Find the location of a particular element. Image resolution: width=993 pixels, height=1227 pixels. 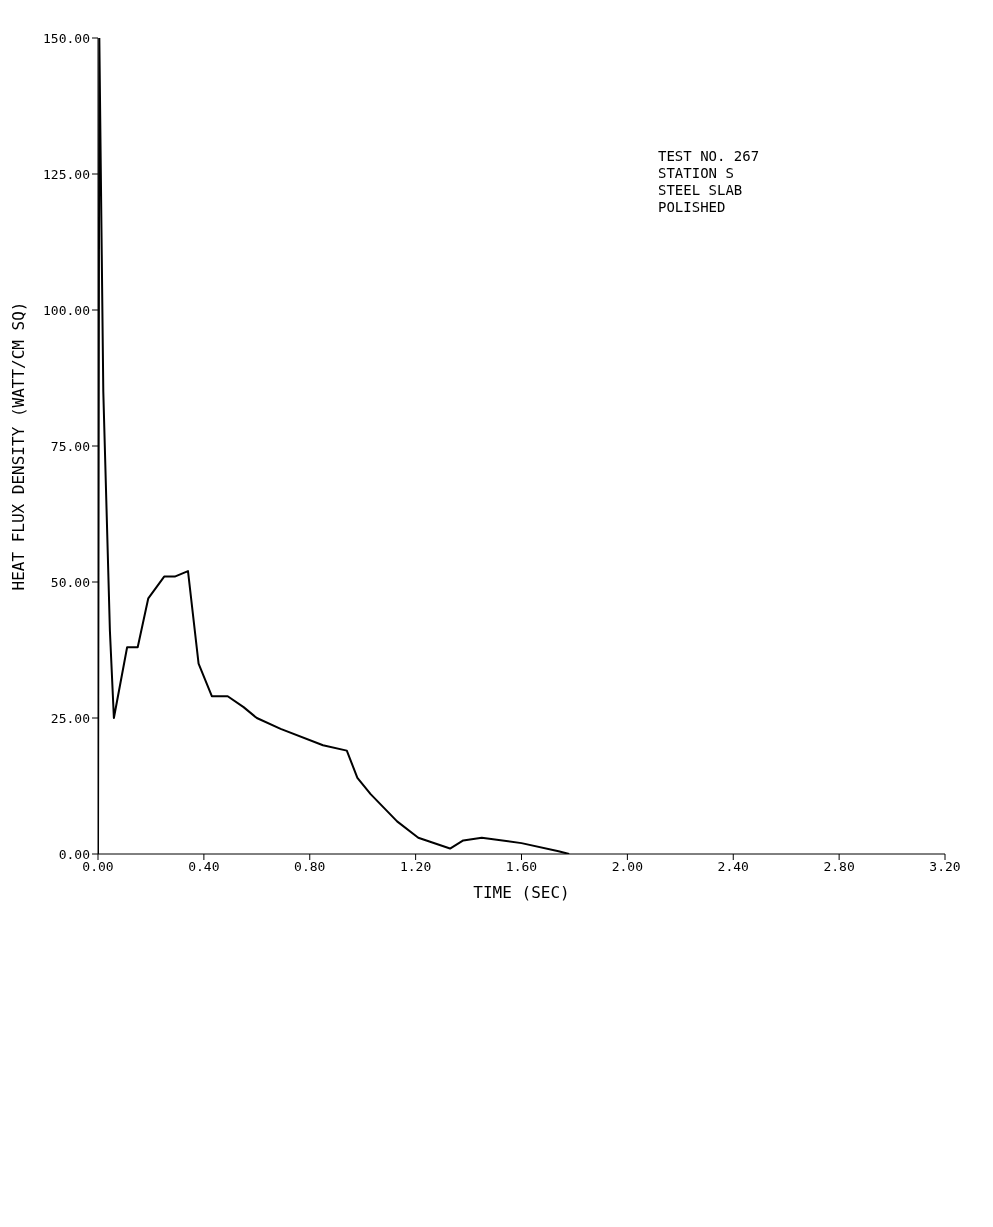

x-axis-title: TIME (SEC) is located at coordinates (521, 892).